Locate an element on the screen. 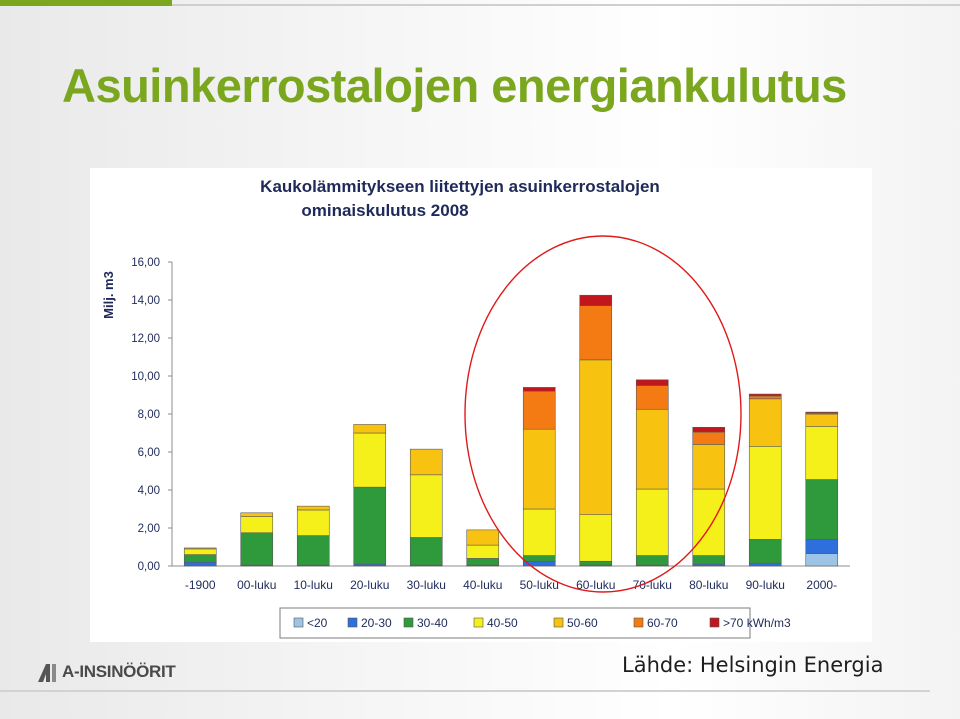 The width and height of the screenshot is (960, 719). x-tick-label: 50-luku is located at coordinates (539, 585).